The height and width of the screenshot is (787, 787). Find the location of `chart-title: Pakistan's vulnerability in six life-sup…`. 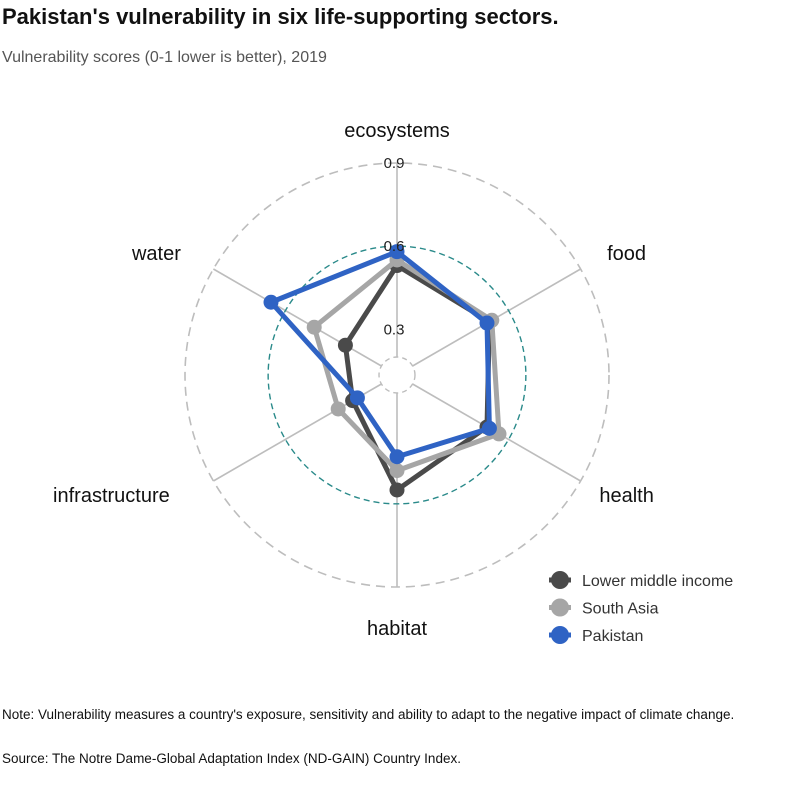

chart-title: Pakistan's vulnerability in six life-sup… is located at coordinates (280, 16).